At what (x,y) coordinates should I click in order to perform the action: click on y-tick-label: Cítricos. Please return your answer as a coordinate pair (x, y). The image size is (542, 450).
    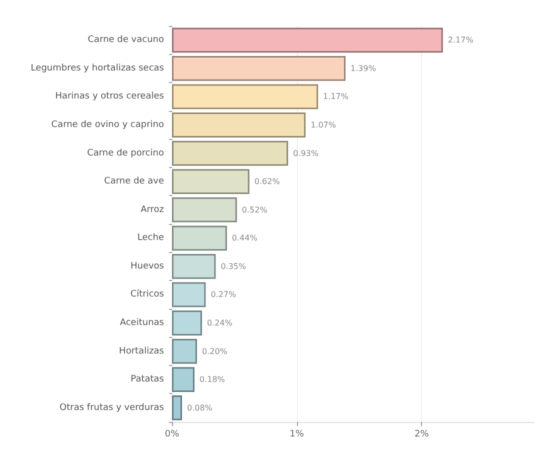
    Looking at the image, I should click on (147, 294).